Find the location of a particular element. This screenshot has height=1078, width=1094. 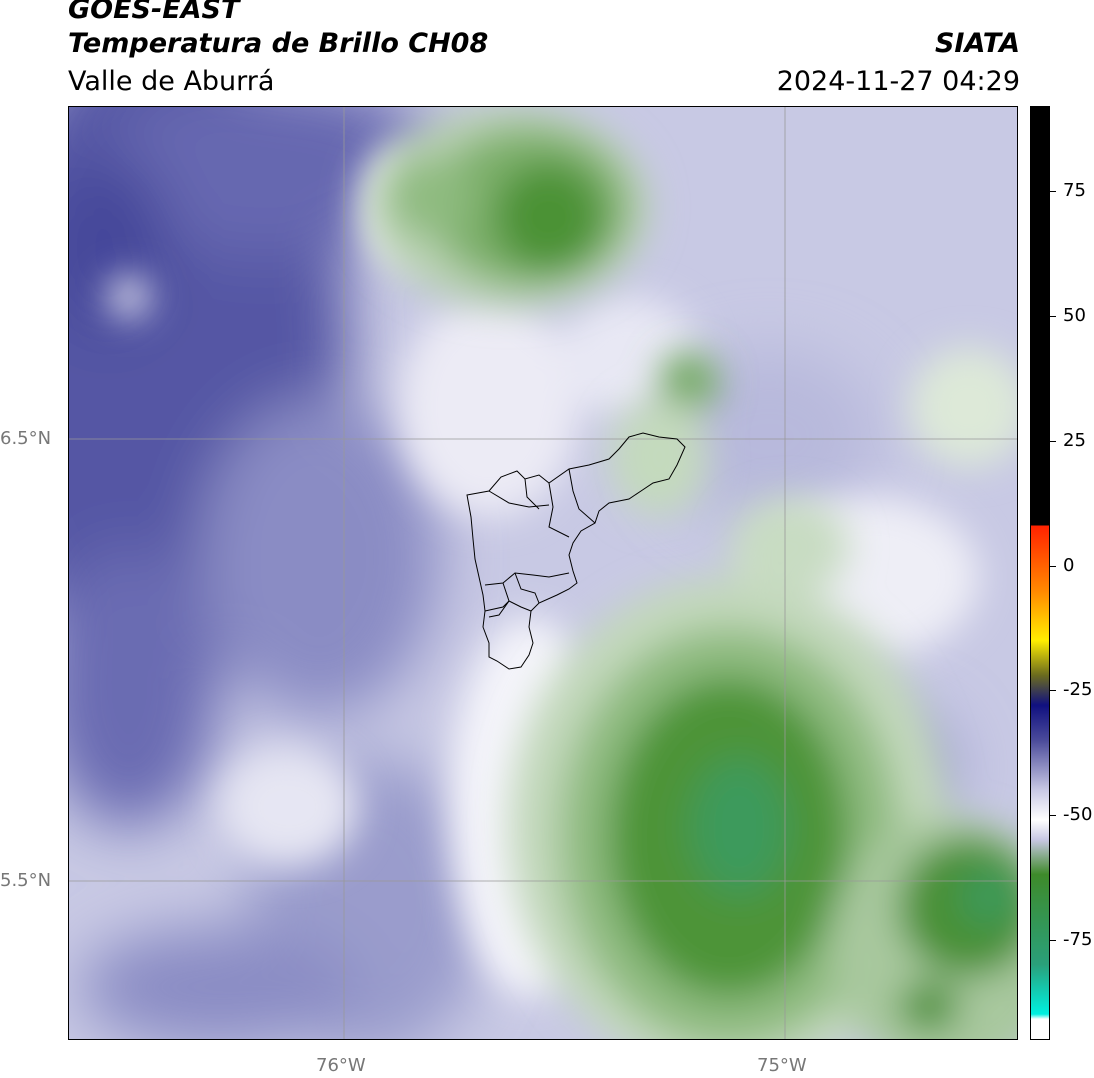

colorbar-tick-label: -75 is located at coordinates (1078, 940).